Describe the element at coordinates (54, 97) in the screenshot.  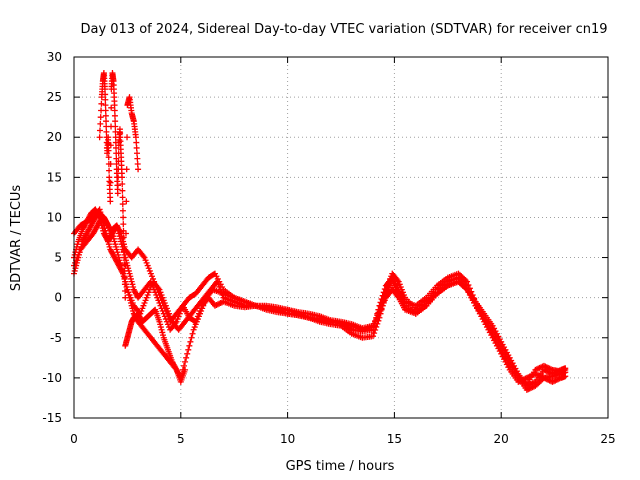
I see `y-tick-label: 25` at that location.